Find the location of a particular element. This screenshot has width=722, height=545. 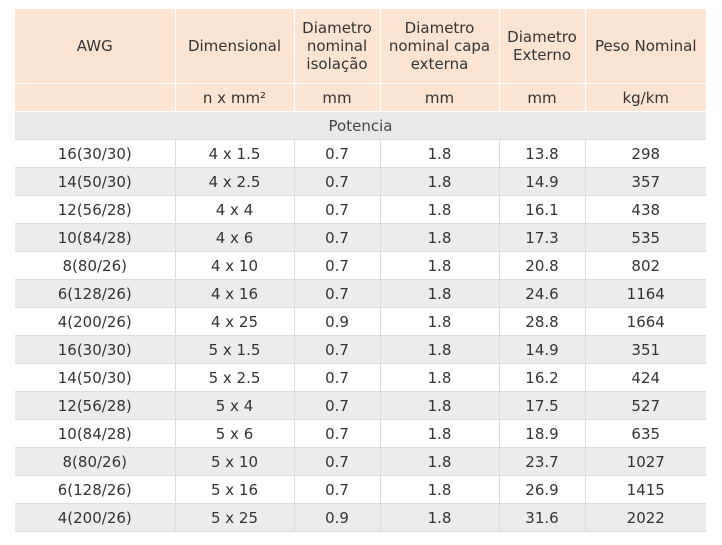

cell-dimensional: 5 x 2.5 is located at coordinates (235, 377).